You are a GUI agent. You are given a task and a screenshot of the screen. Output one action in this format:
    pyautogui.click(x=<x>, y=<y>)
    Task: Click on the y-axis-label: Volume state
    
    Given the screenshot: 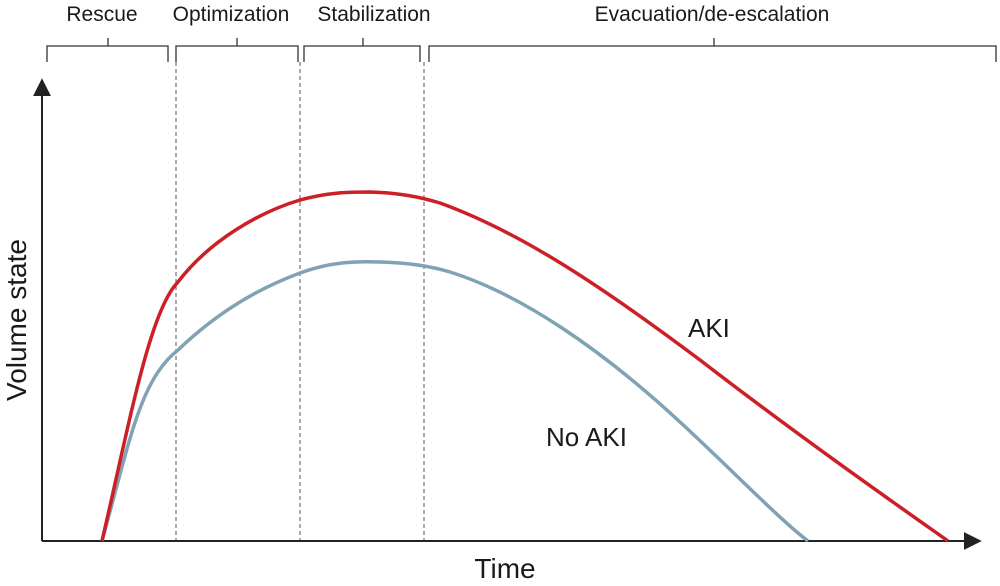 What is the action you would take?
    pyautogui.click(x=16, y=320)
    